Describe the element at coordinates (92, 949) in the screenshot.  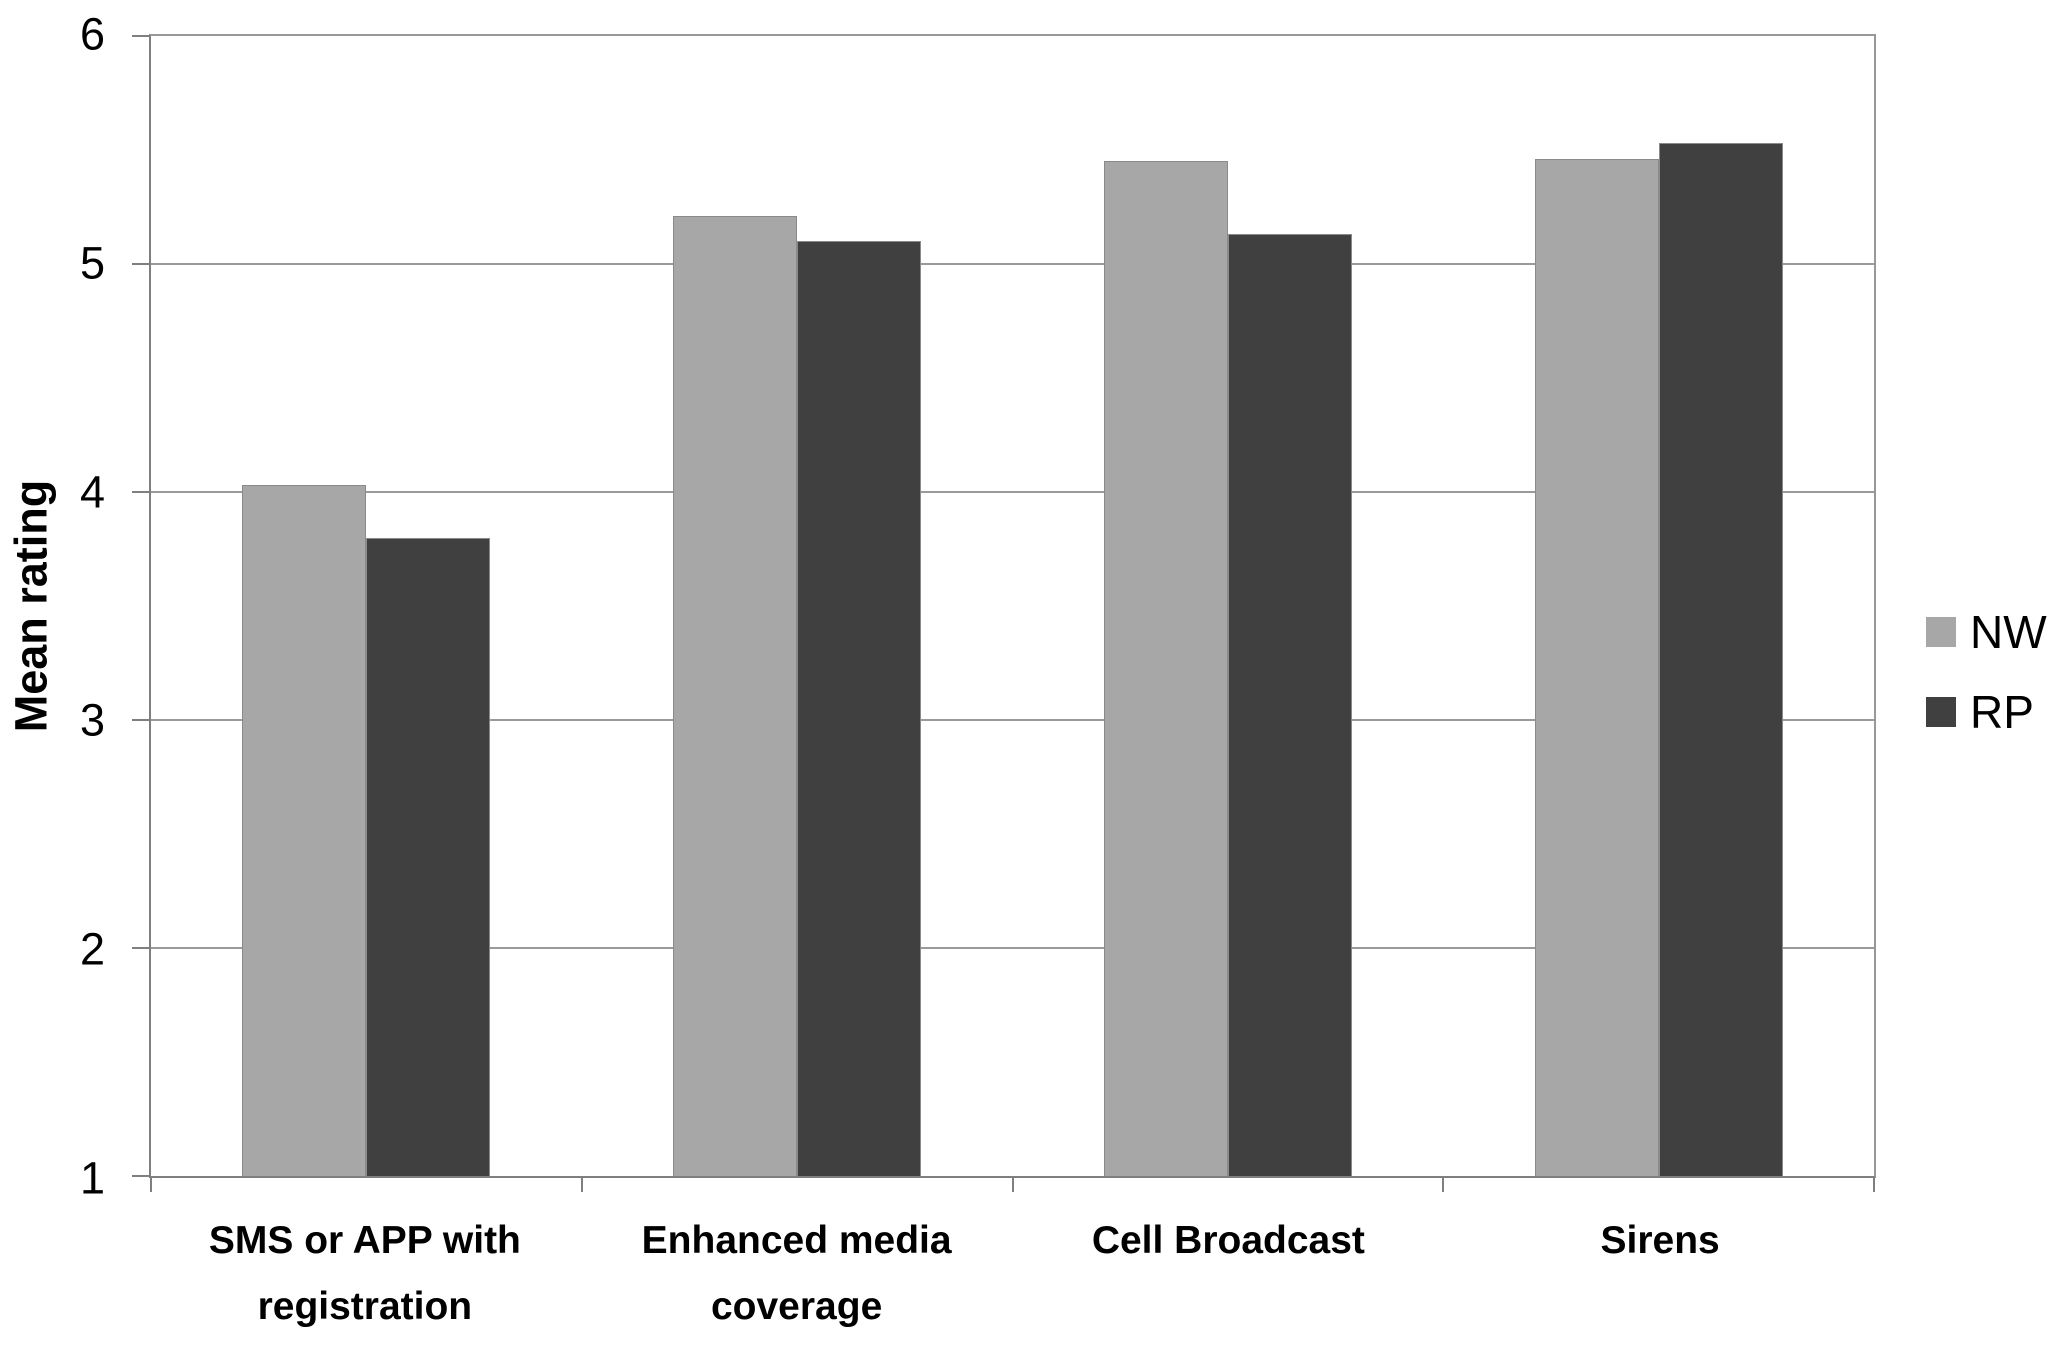
I see `y-tick-label-2: 2` at that location.